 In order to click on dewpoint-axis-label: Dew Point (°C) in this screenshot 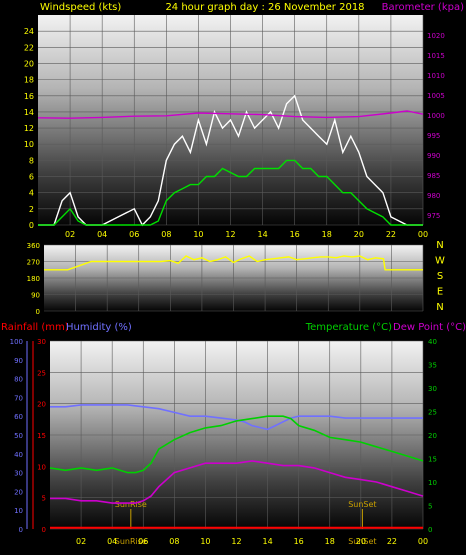, I will do `click(429, 327)`.